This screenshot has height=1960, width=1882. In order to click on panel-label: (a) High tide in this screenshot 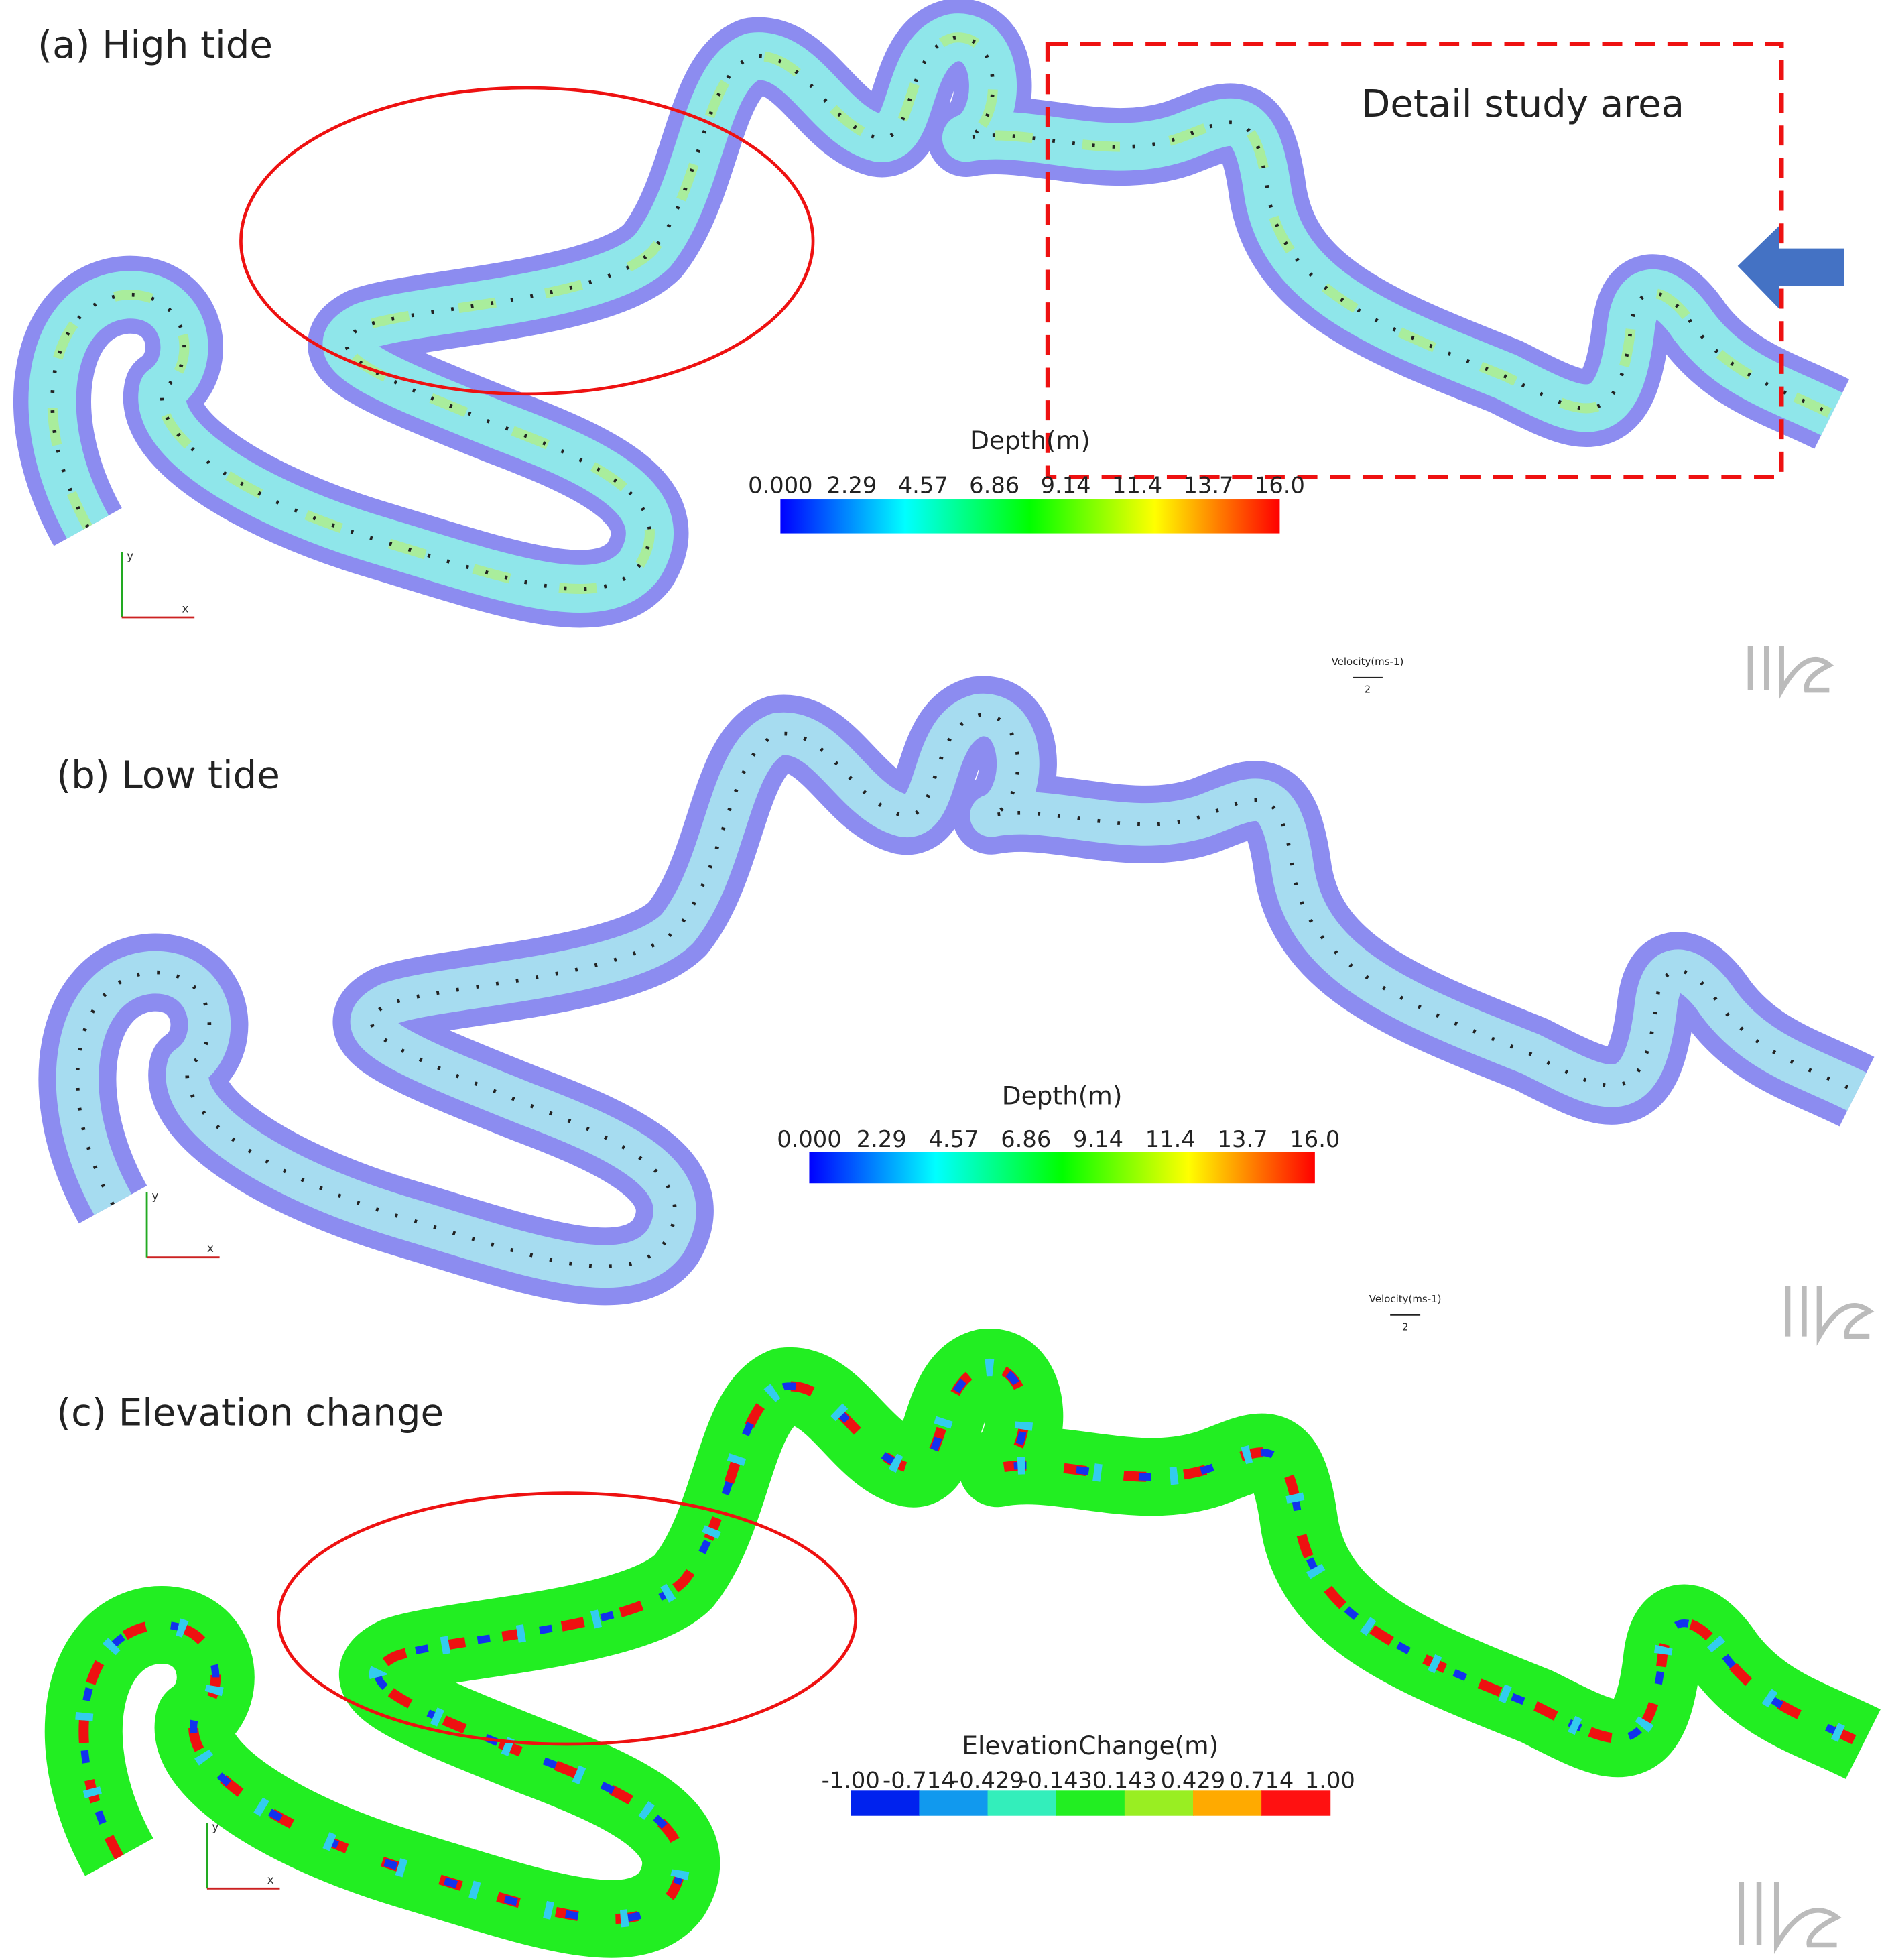, I will do `click(155, 45)`.